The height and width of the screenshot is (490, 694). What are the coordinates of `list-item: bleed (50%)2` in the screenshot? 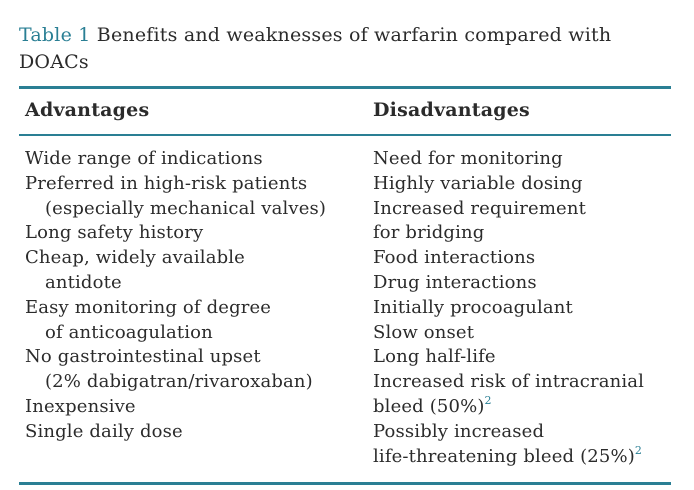 It's located at (508, 407).